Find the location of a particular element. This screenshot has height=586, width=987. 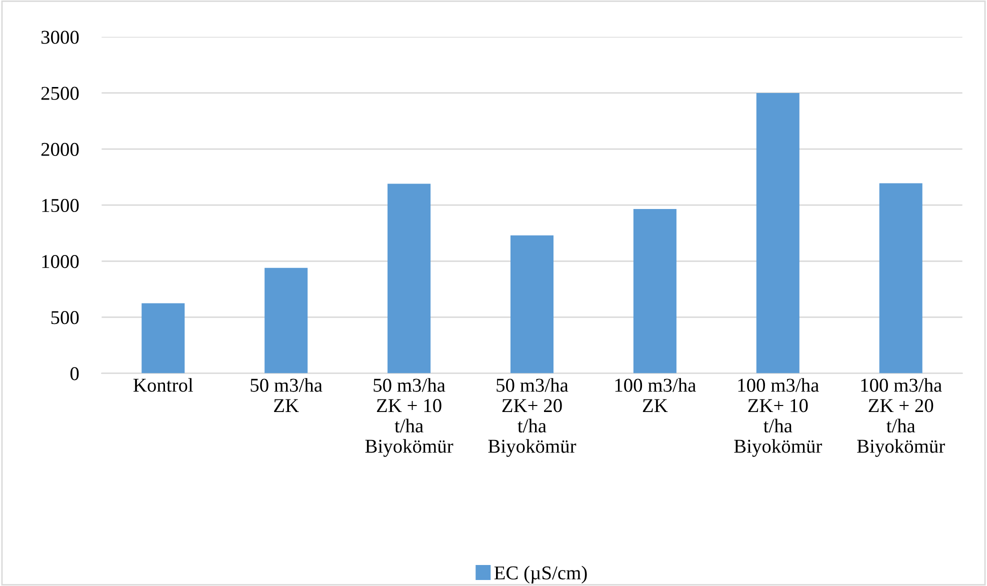

x-tick-label: 50 m3/ha ZK+ 20 t/ha Biyokömür is located at coordinates (532, 417).